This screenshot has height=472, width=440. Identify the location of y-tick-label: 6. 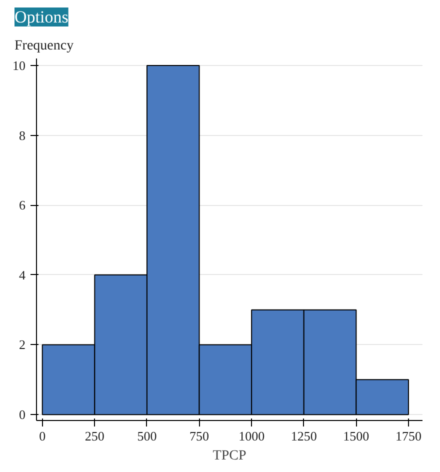
(22, 205).